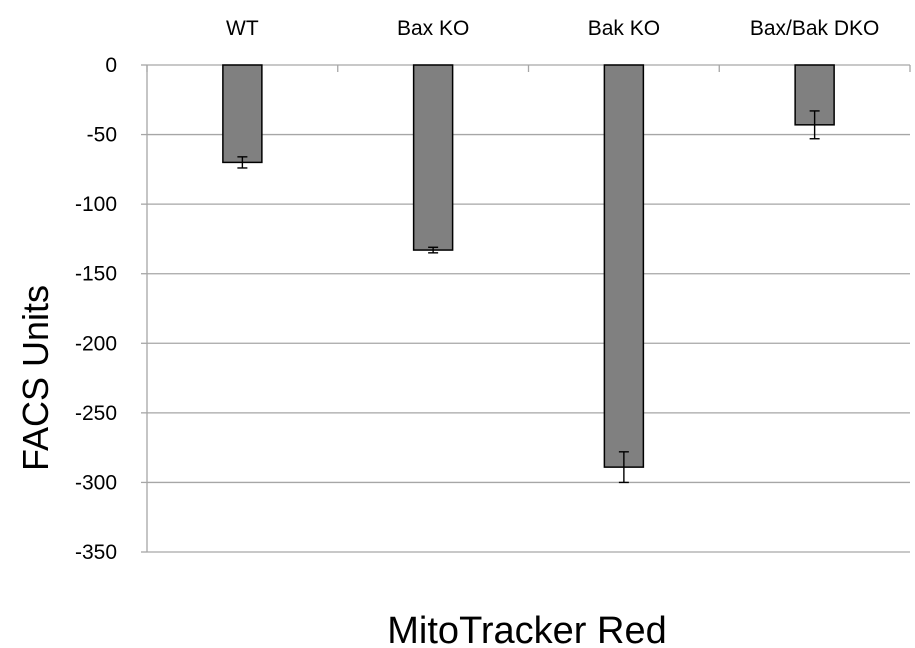  What do you see at coordinates (96, 309) in the screenshot?
I see `y-tick-labels: 0 -50 -100 -150 -200 -250 -300 -350` at bounding box center [96, 309].